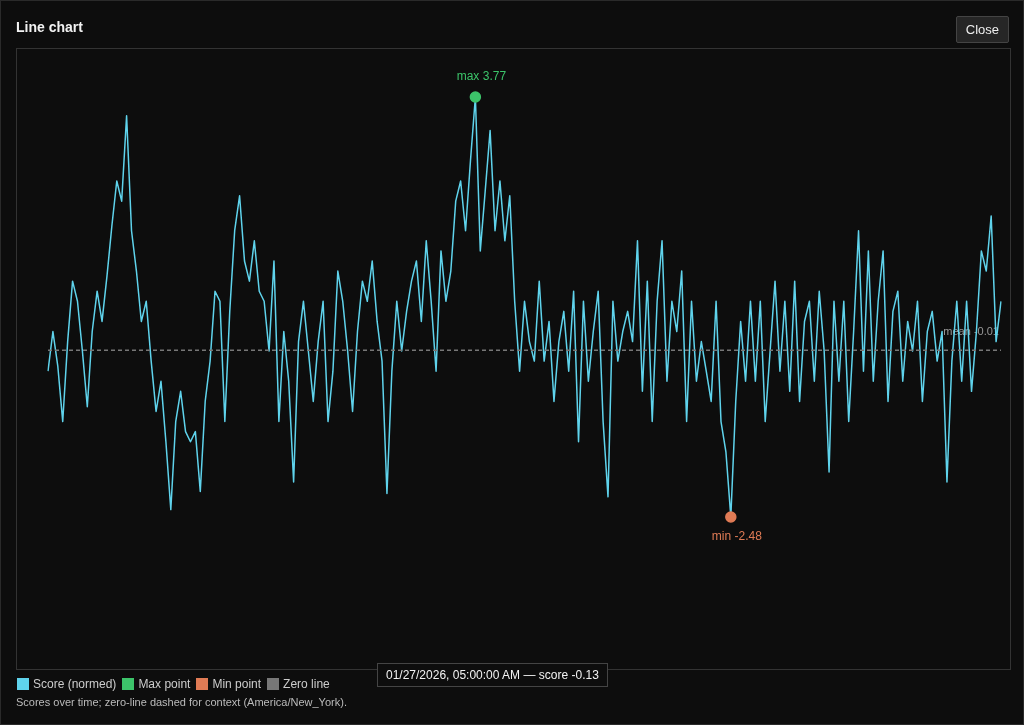 The image size is (1024, 725). Describe the element at coordinates (49, 27) in the screenshot. I see `chart-title: Line chart` at that location.